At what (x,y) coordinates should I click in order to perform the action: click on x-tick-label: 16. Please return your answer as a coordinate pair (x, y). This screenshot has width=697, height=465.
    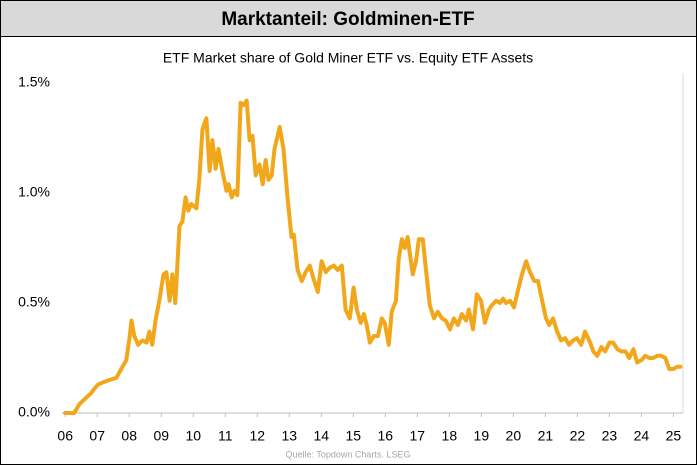
    Looking at the image, I should click on (386, 436).